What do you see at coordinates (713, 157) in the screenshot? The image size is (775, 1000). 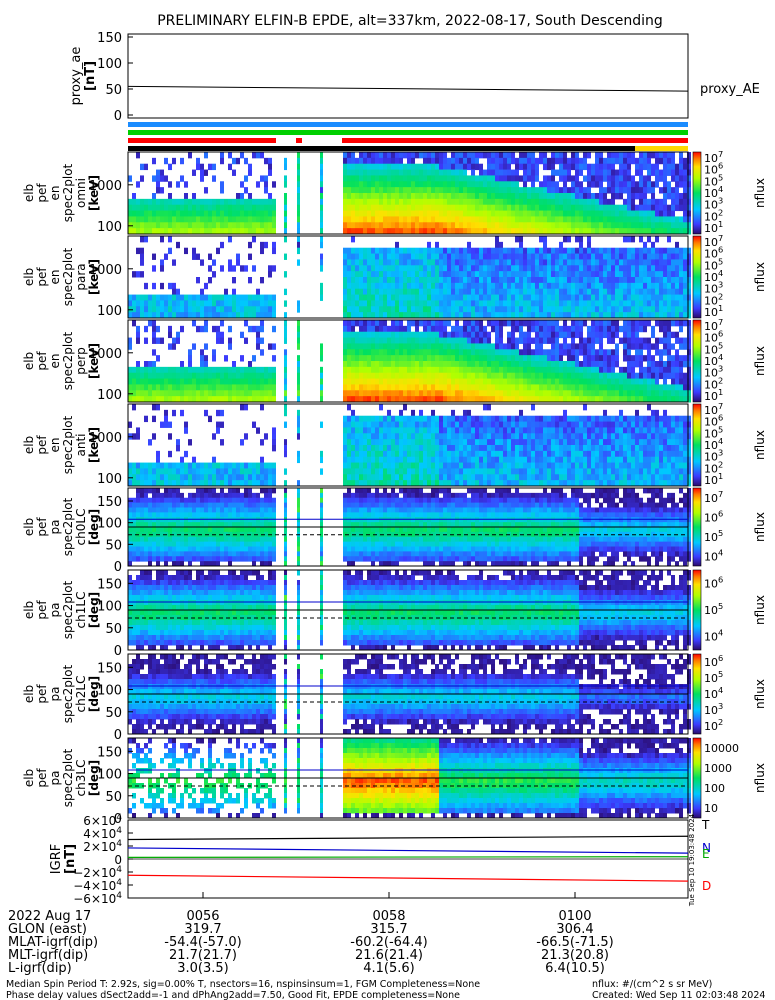 I see `colorbar-tick-label: 107` at bounding box center [713, 157].